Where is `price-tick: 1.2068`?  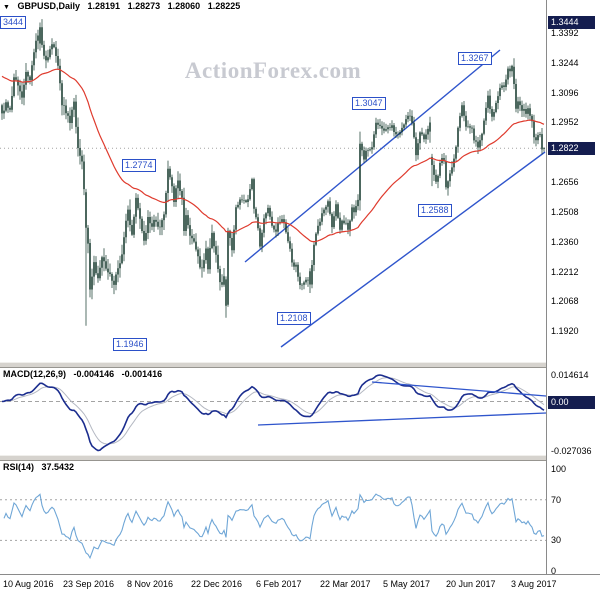
price-tick: 1.2068 is located at coordinates (565, 301).